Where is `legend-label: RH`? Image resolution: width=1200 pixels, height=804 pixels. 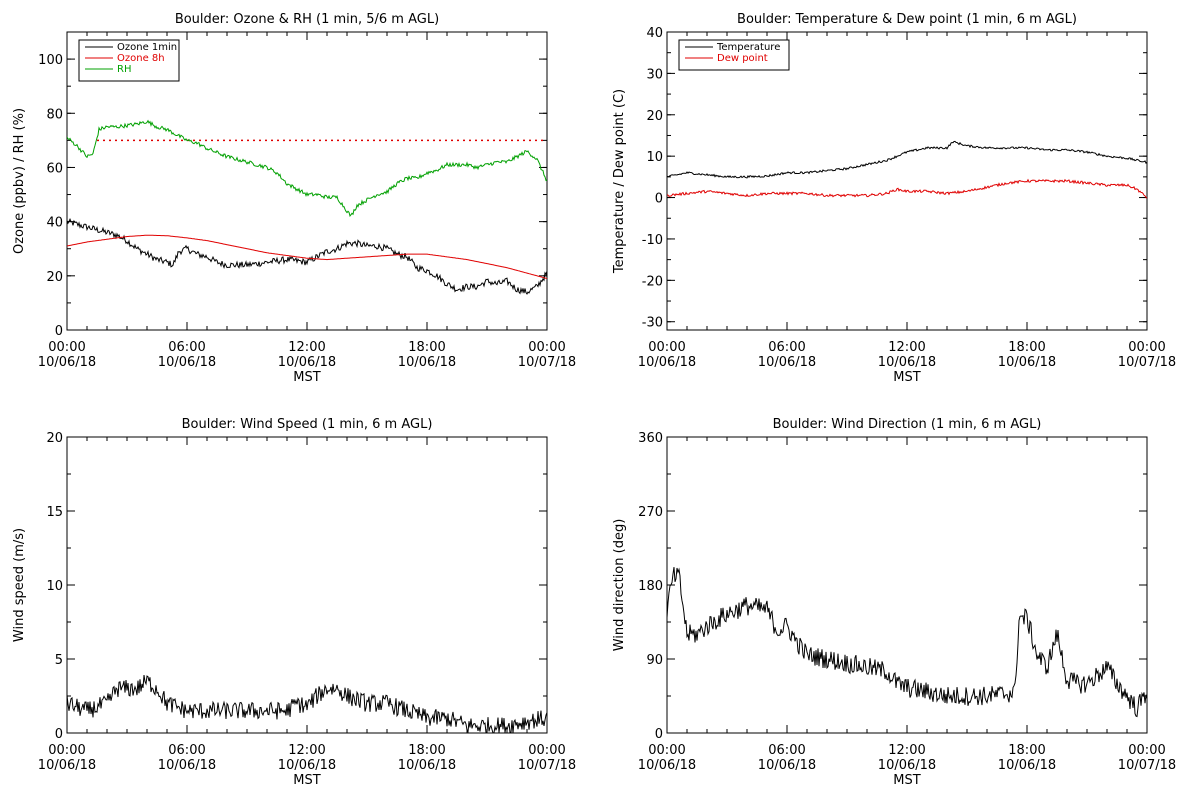
legend-label: RH is located at coordinates (124, 69).